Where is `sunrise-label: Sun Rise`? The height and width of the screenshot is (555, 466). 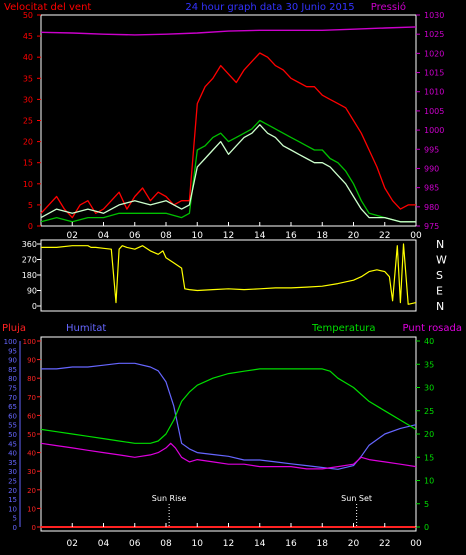 sunrise-label: Sun Rise is located at coordinates (169, 498).